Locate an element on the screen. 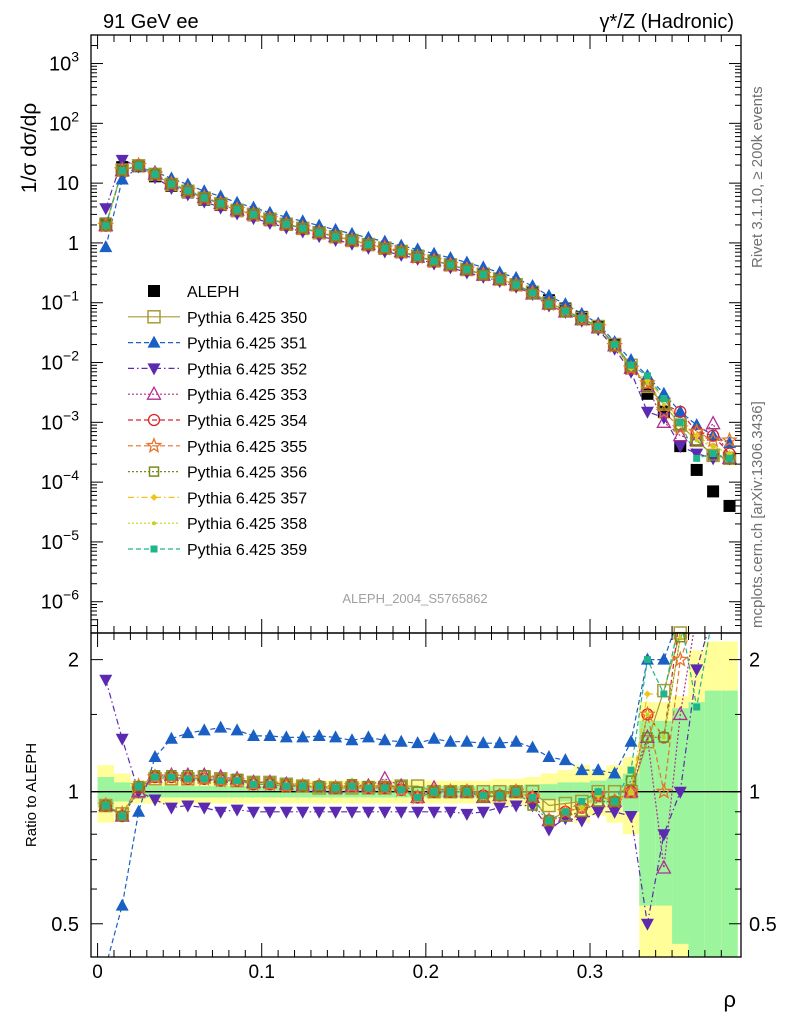 Image resolution: width=786 pixels, height=1029 pixels. ratio-x-tick-label: 0.2 is located at coordinates (426, 972).